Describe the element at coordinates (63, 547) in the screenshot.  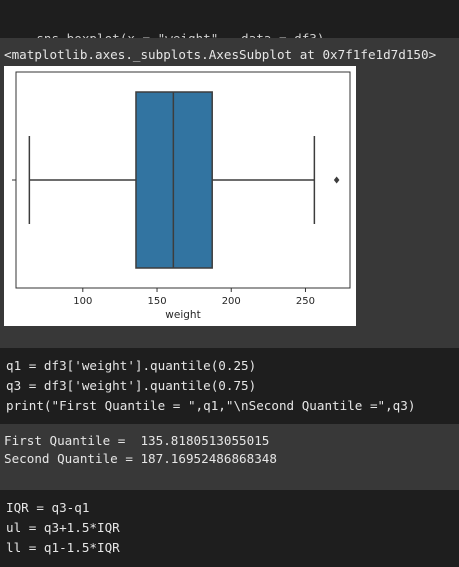
I see `code-text: ll = q1-1.5*IQR` at that location.